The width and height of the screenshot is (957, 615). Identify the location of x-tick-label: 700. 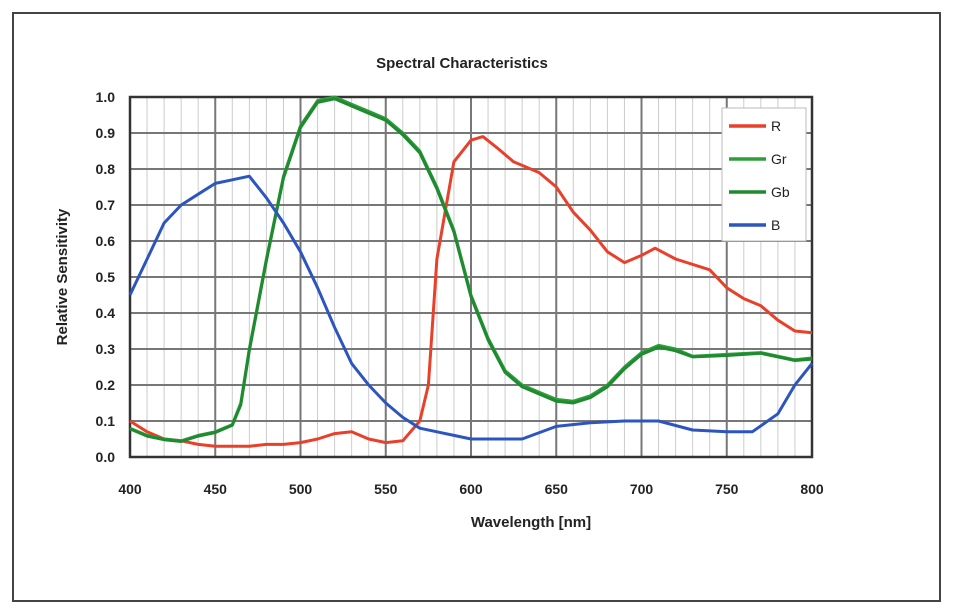
(642, 489).